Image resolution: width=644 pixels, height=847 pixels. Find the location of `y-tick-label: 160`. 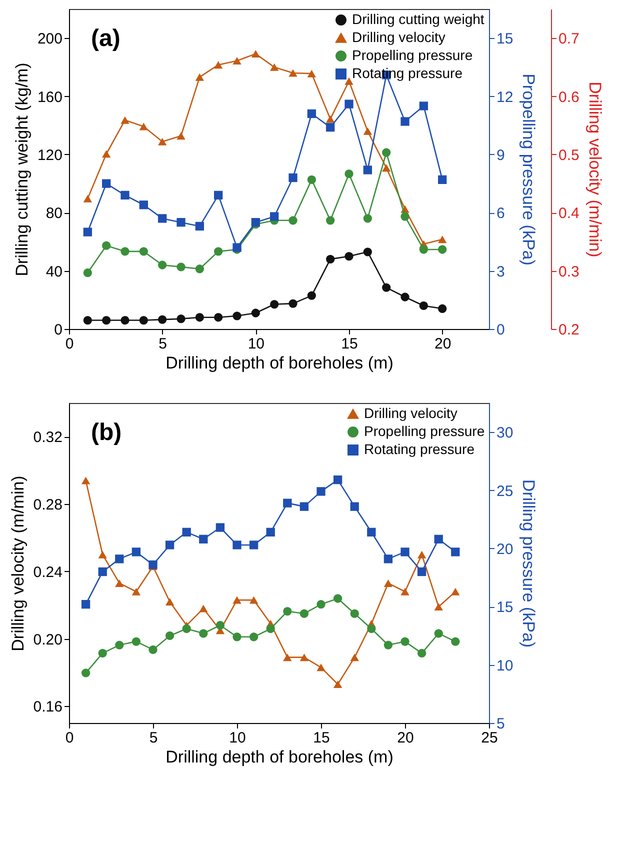

y-tick-label: 160 is located at coordinates (49, 97).